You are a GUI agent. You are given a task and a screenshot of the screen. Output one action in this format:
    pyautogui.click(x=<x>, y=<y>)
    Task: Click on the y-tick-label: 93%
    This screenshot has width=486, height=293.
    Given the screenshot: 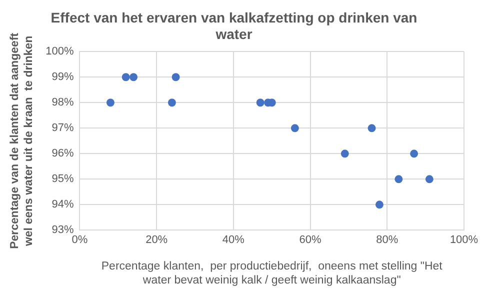 What is the action you would take?
    pyautogui.click(x=63, y=230)
    